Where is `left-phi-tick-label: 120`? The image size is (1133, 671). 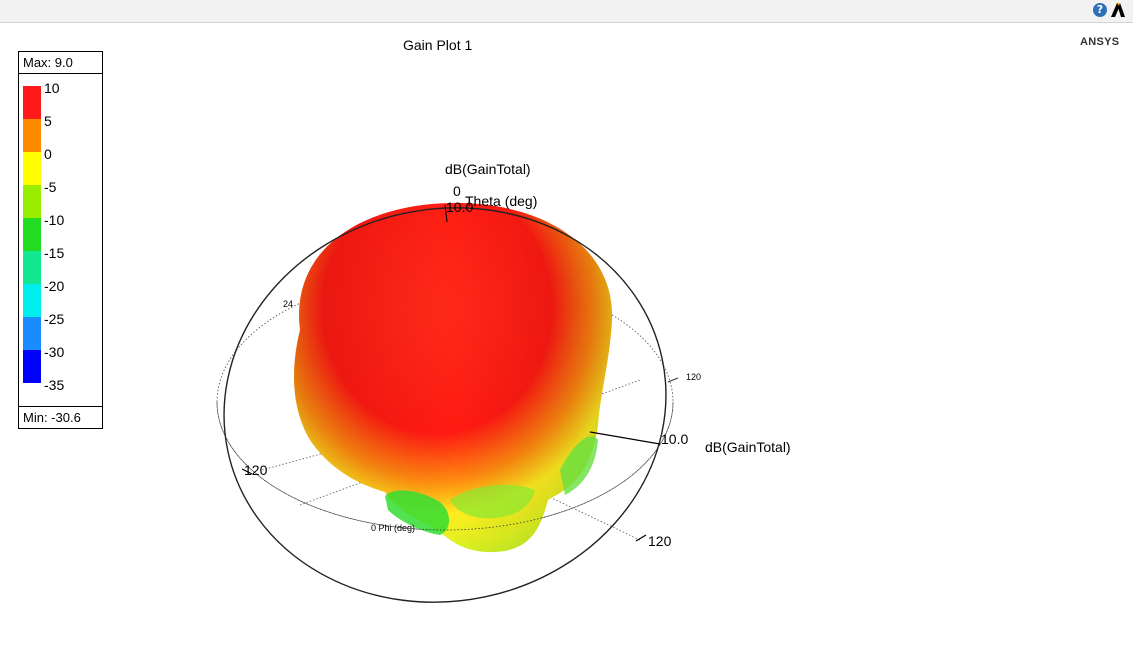 left-phi-tick-label: 120 is located at coordinates (256, 470).